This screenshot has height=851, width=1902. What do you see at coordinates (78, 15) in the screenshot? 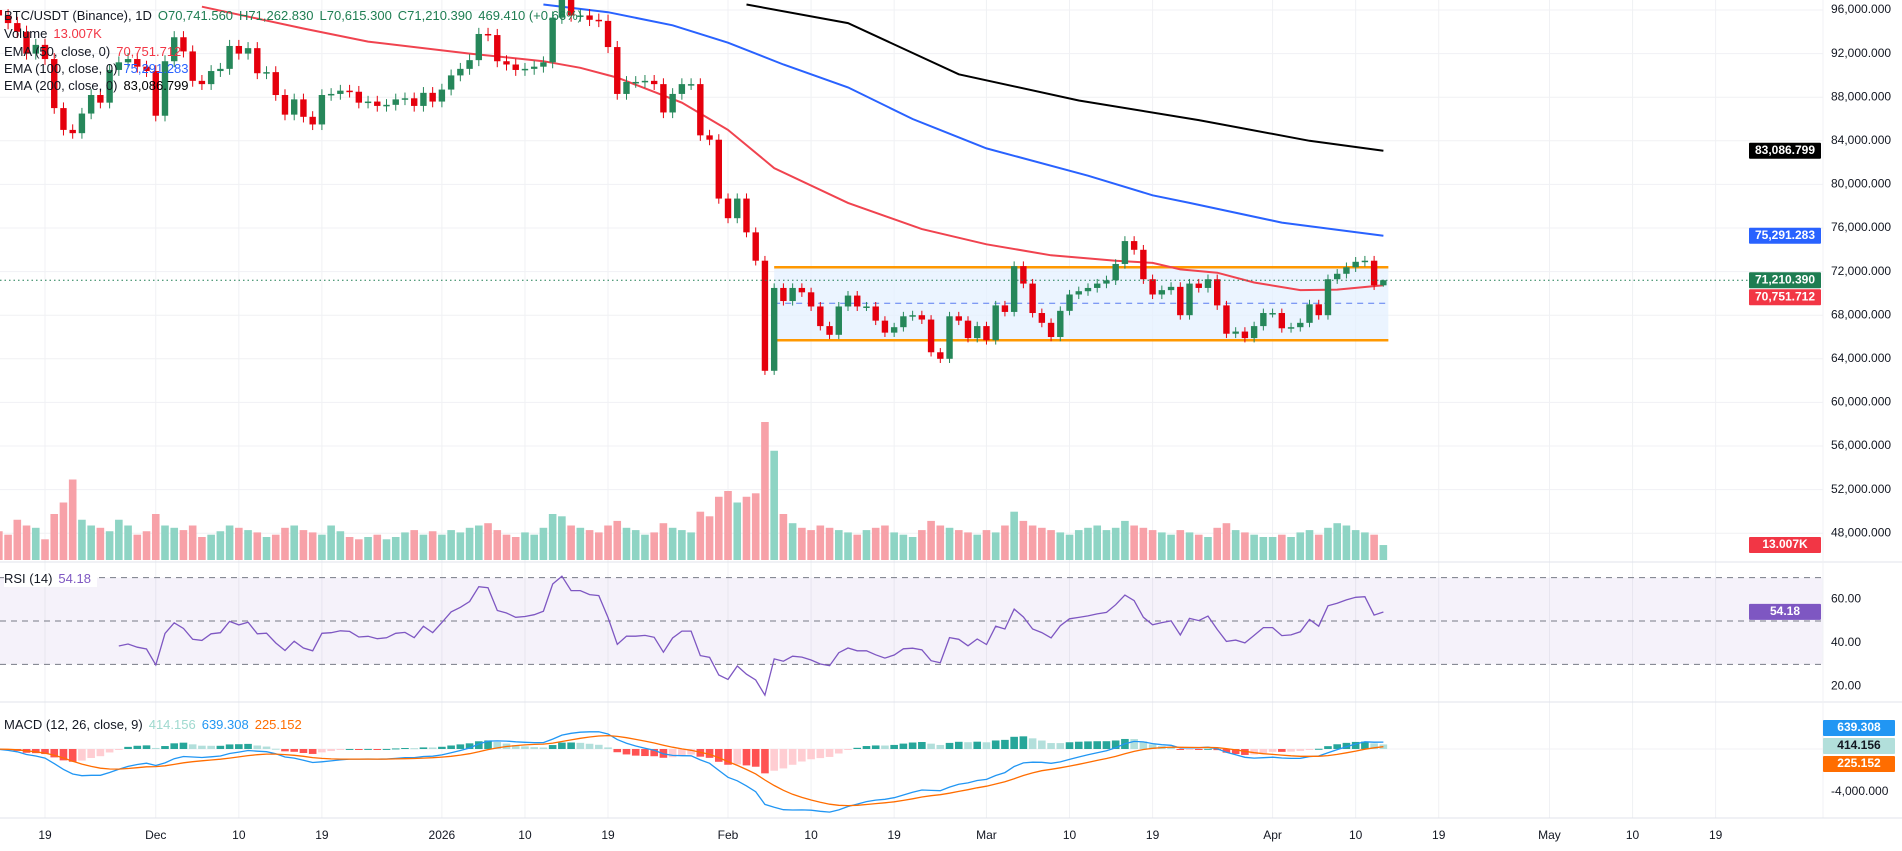
I see `symbol-name: BTC/USDT (Binance), 1D` at bounding box center [78, 15].